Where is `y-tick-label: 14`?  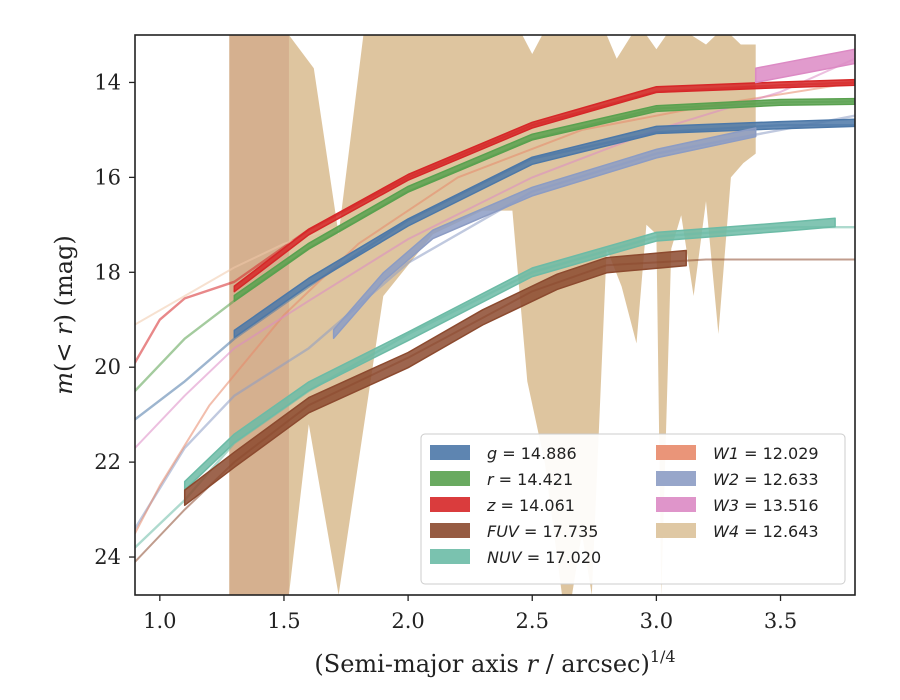
y-tick-label: 14 is located at coordinates (107, 82).